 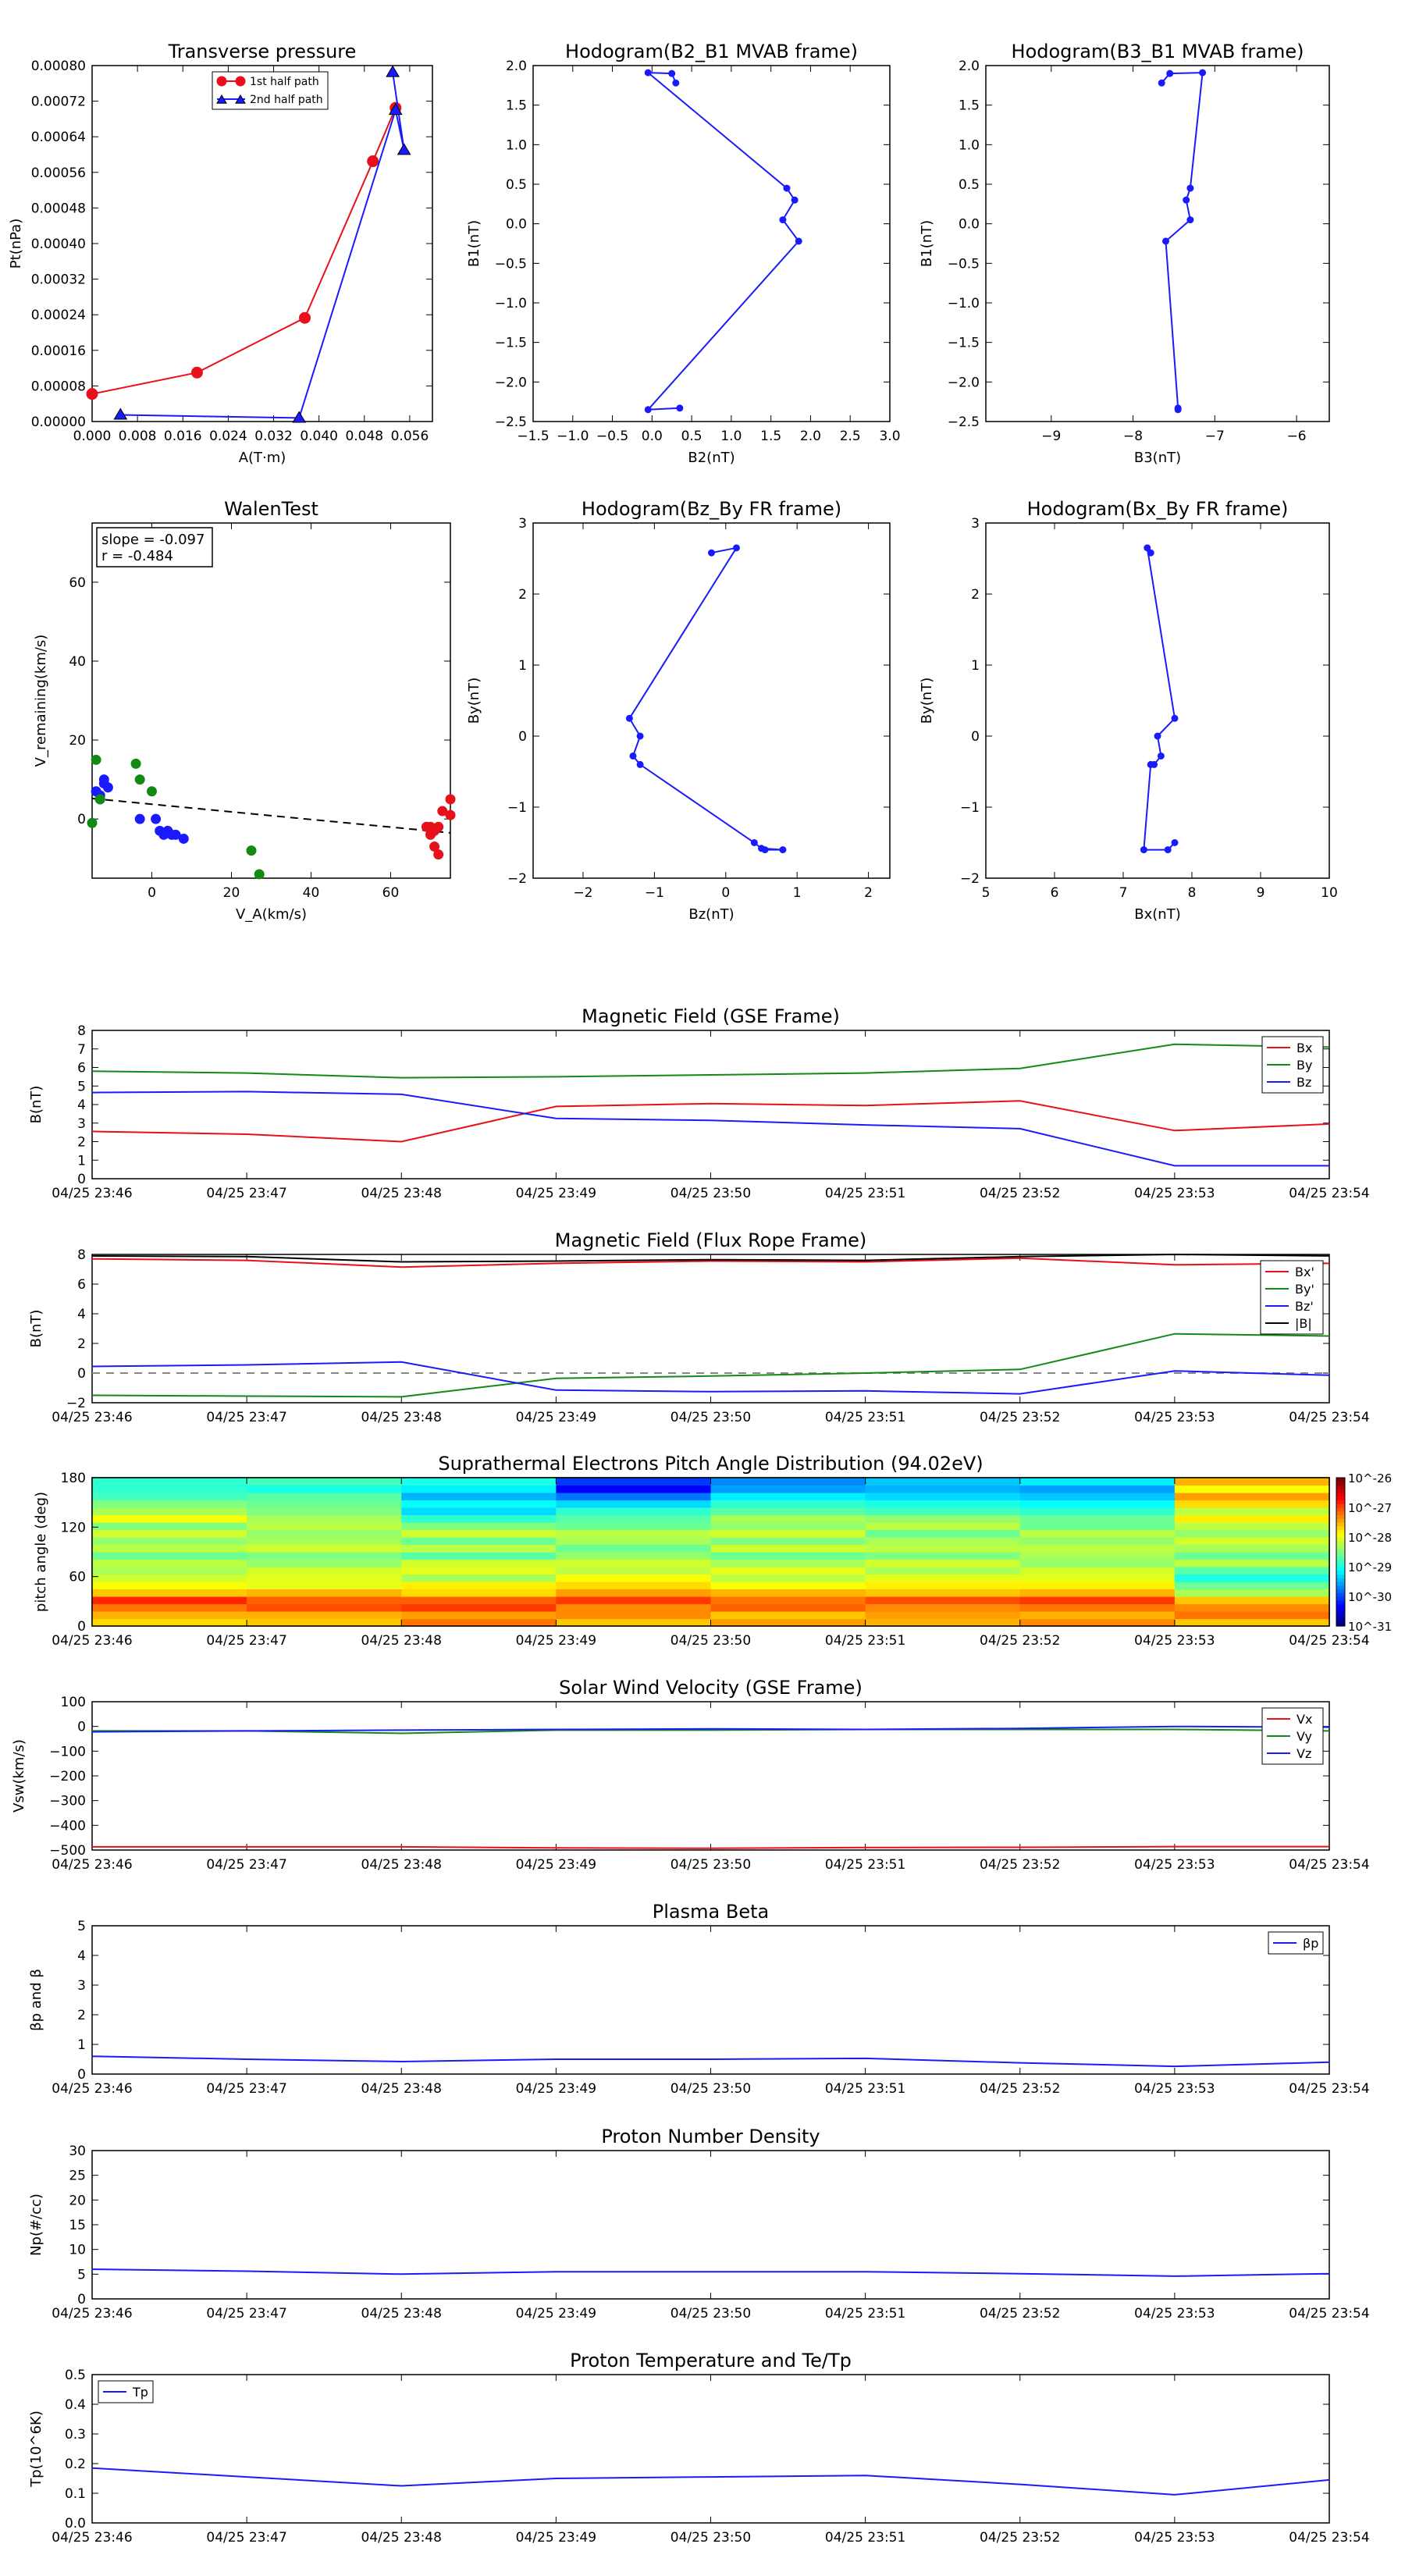 What do you see at coordinates (68, 1826) in the screenshot?
I see `y-tick-label: −400` at bounding box center [68, 1826].